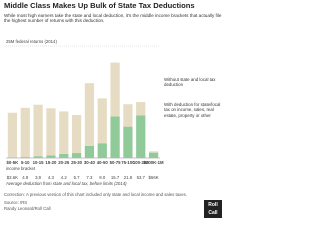  What do you see at coordinates (77, 162) in the screenshot?
I see `x-tick-label: 25-30` at bounding box center [77, 162].